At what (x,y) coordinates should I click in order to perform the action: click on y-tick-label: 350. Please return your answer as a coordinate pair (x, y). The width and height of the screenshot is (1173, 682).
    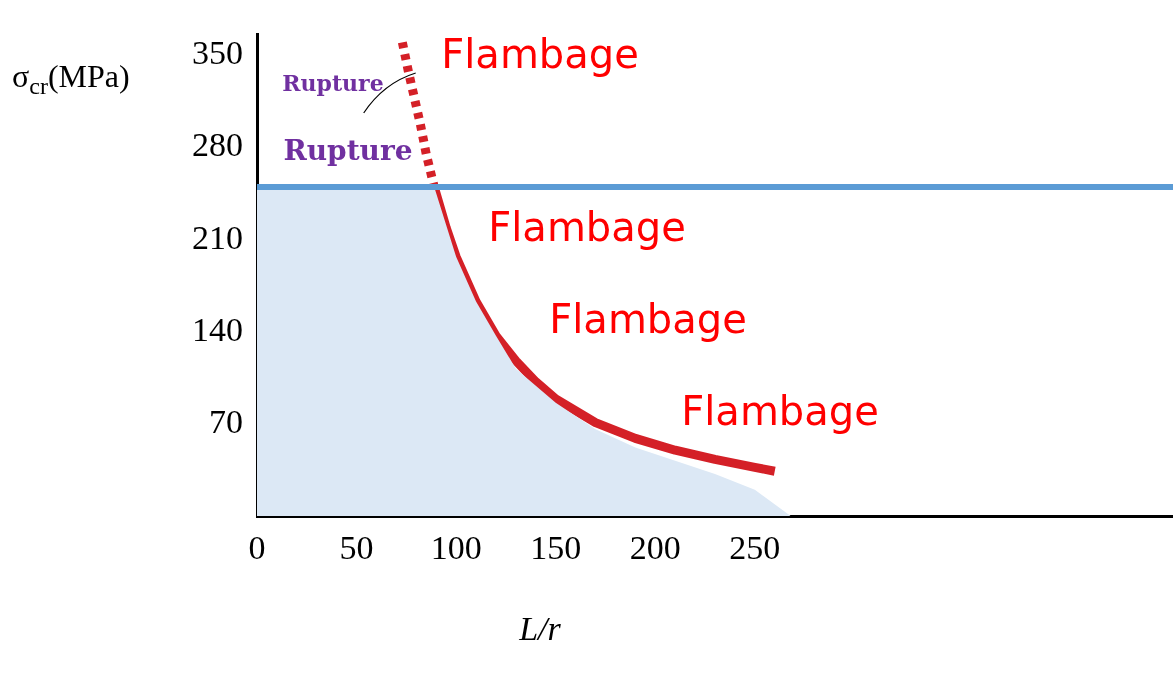
    Looking at the image, I should click on (217, 53).